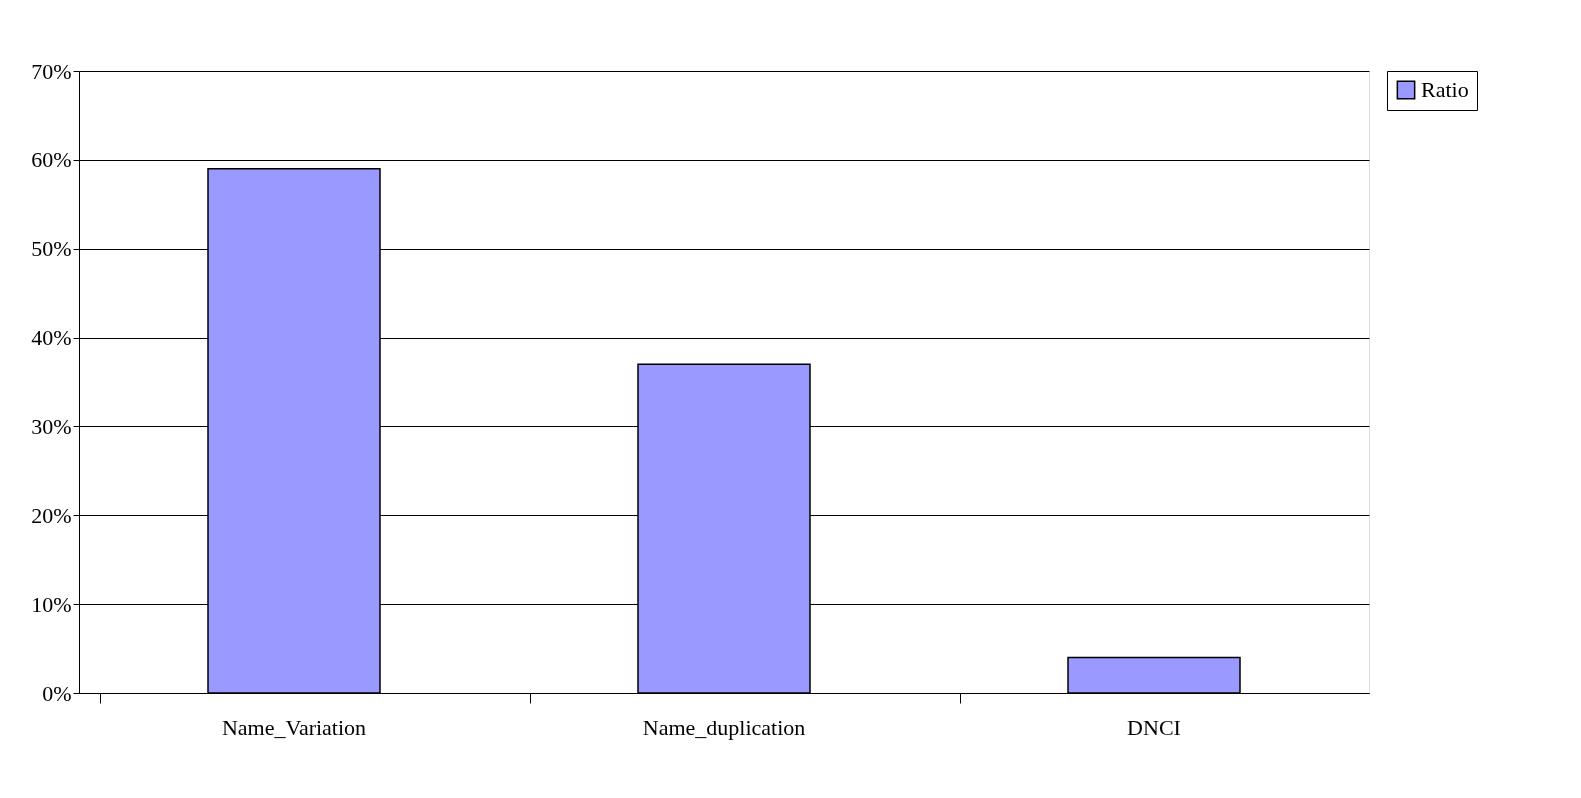 The image size is (1581, 798). I want to click on y-tick-label: 30%, so click(51, 426).